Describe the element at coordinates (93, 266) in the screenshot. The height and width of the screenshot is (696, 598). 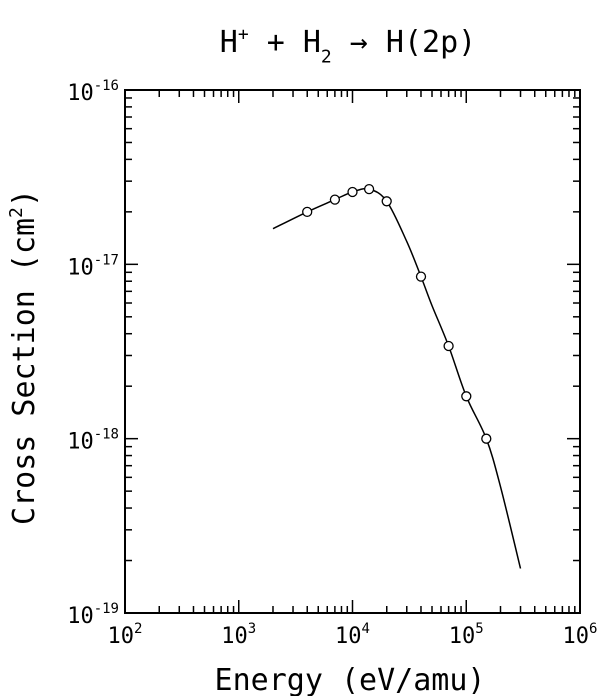
I see `y-tick-label: 10-17` at that location.